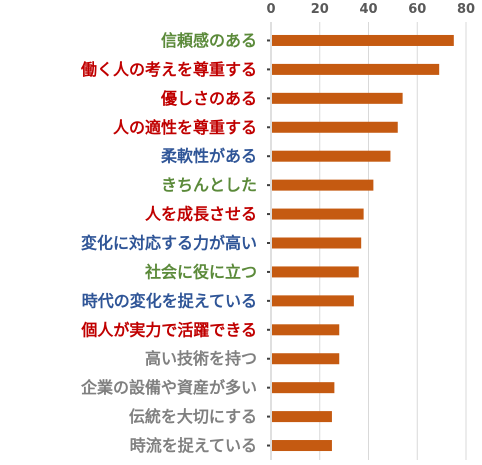 Image resolution: width=482 pixels, height=465 pixels. Describe the element at coordinates (193, 445) in the screenshot. I see `category-label: 時流を捉えている` at that location.